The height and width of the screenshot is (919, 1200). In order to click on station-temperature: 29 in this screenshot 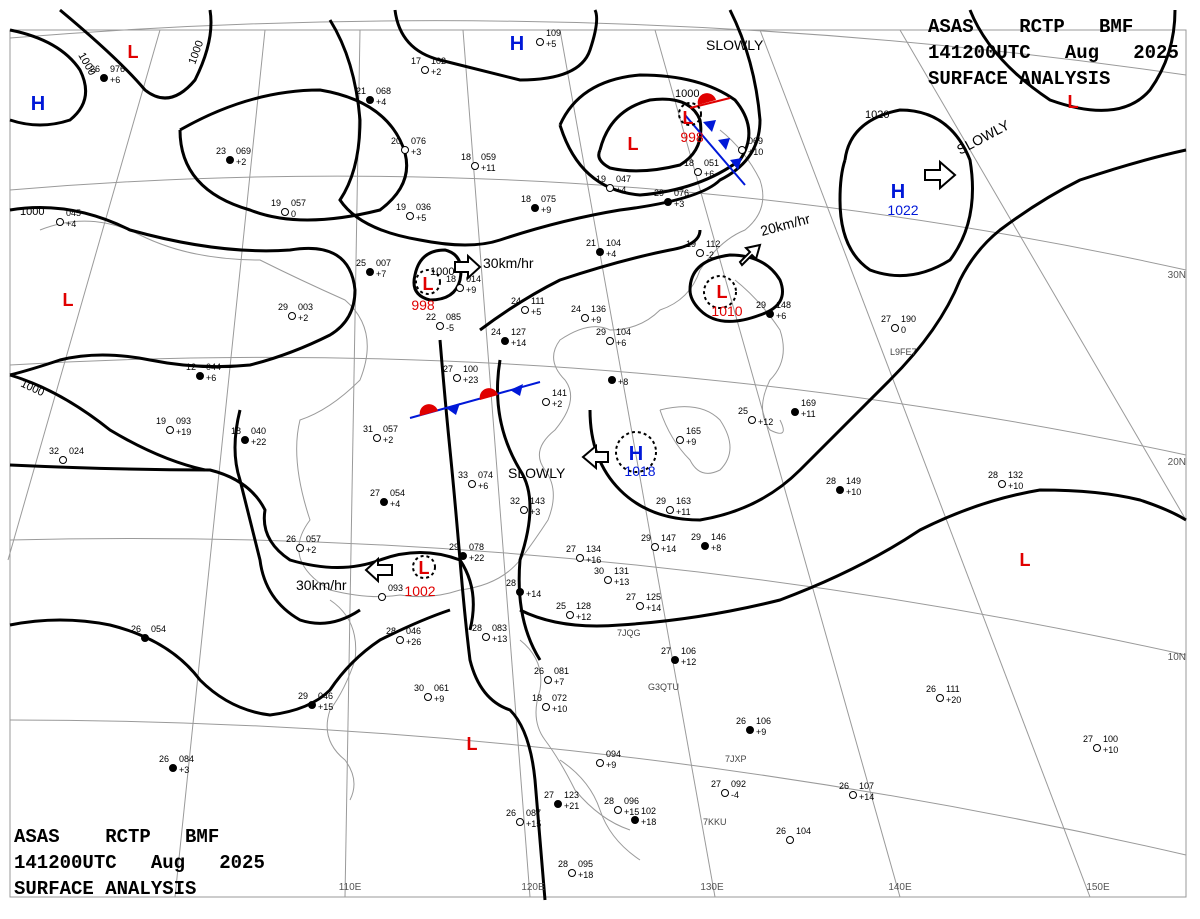, I will do `click(601, 332)`.